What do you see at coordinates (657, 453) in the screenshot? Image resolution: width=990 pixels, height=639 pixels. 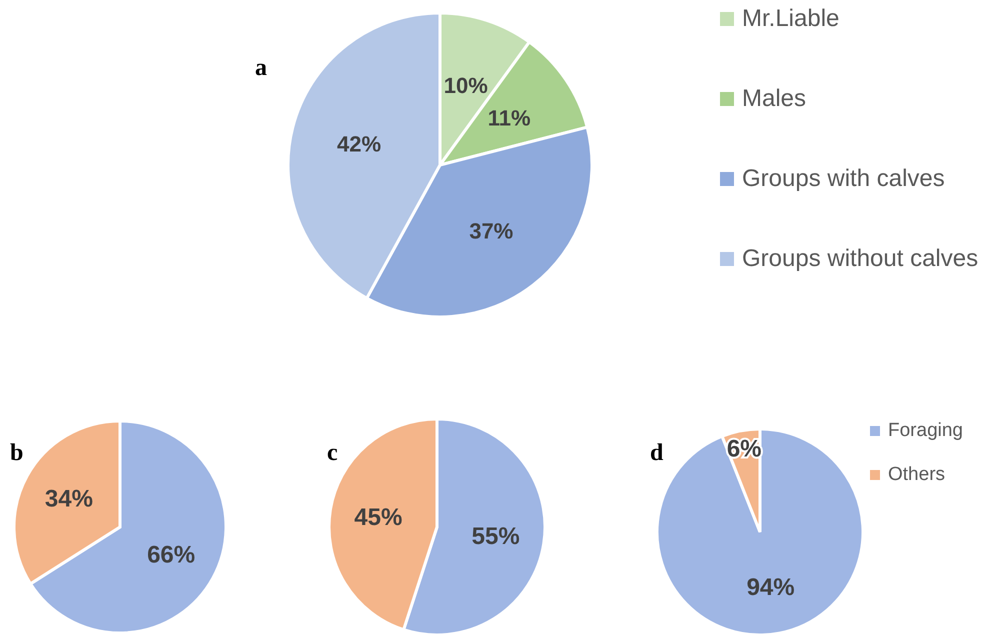 I see `text: d` at bounding box center [657, 453].